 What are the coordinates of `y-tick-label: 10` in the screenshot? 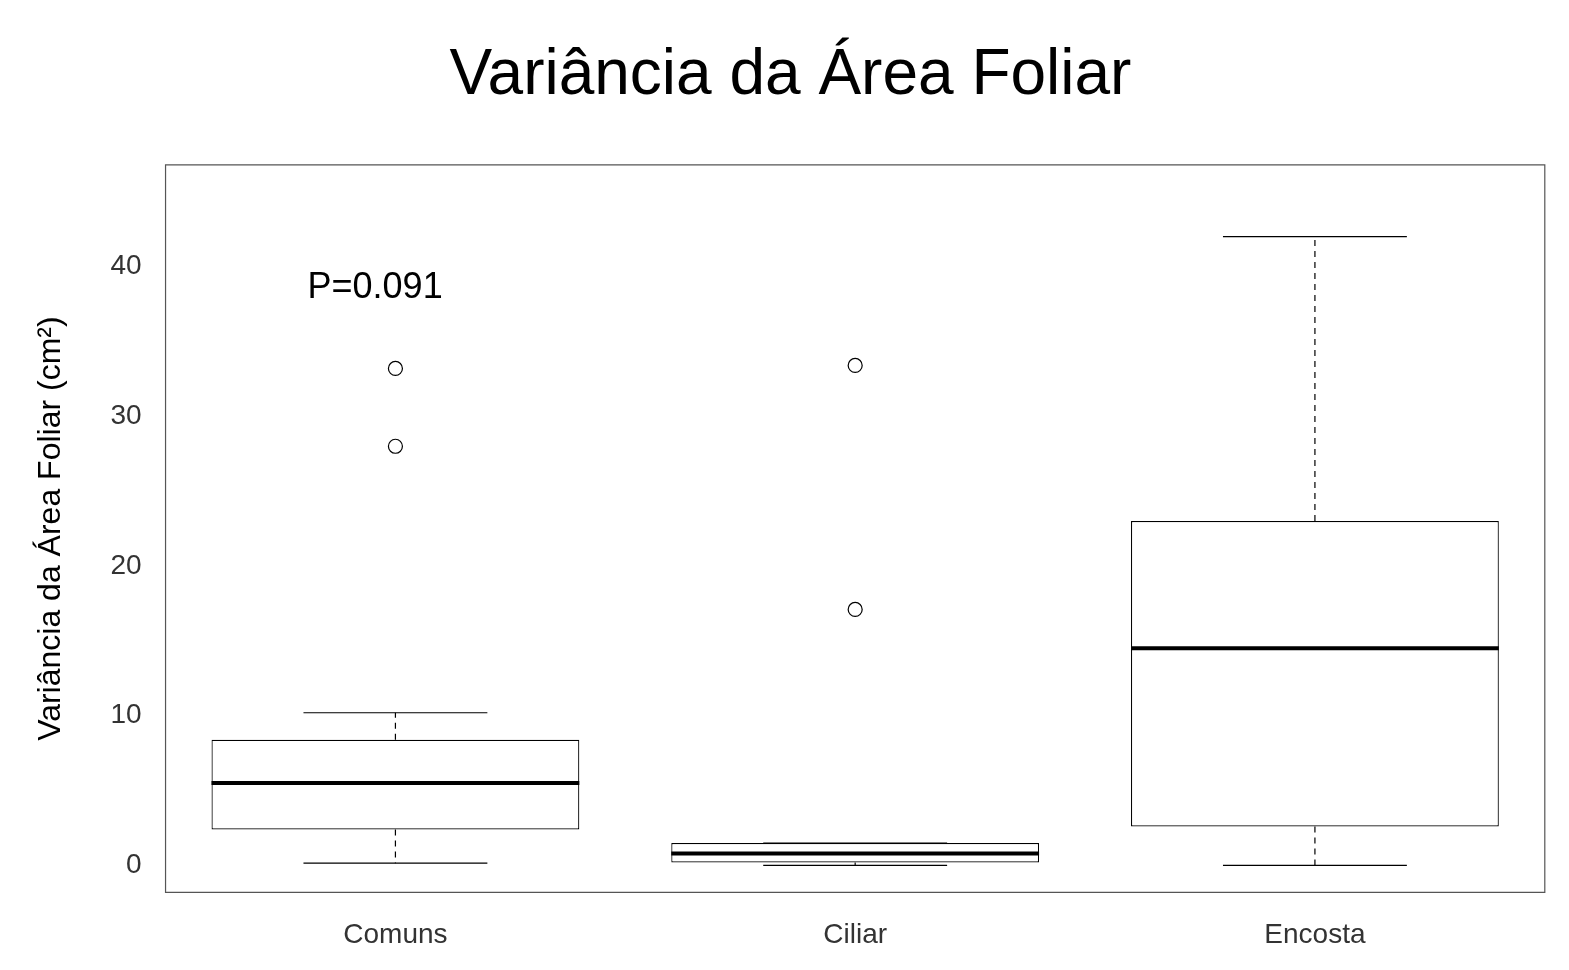 It's located at (126, 714).